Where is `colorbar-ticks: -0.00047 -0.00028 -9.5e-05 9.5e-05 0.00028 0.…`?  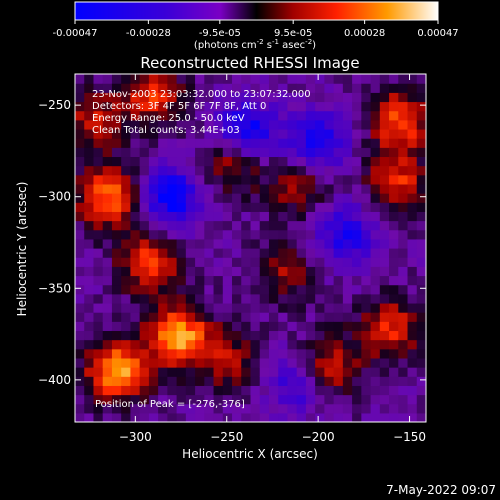
colorbar-ticks: -0.00047 -0.00028 -9.5e-05 9.5e-05 0.00028 0.… is located at coordinates (256, 29).